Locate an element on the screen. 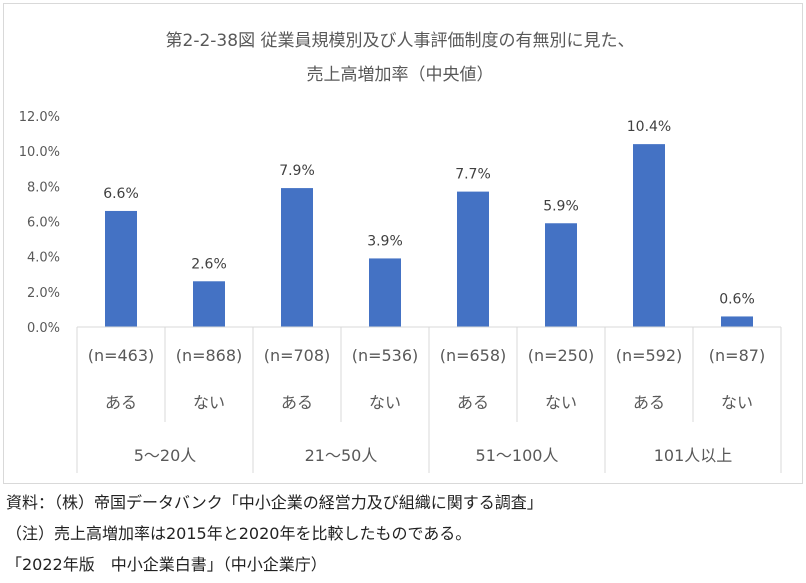 Image resolution: width=806 pixels, height=583 pixels. data-label: 7.9% is located at coordinates (297, 171).